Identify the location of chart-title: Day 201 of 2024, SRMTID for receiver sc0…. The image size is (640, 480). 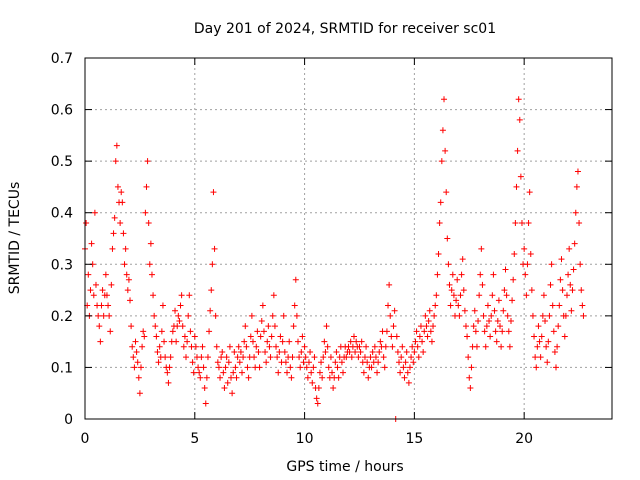
(345, 29).